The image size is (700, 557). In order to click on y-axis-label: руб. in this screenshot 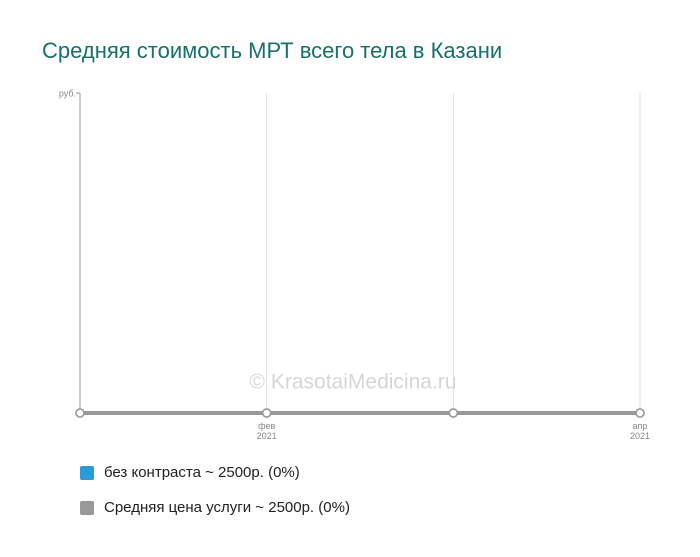, I will do `click(67, 93)`.